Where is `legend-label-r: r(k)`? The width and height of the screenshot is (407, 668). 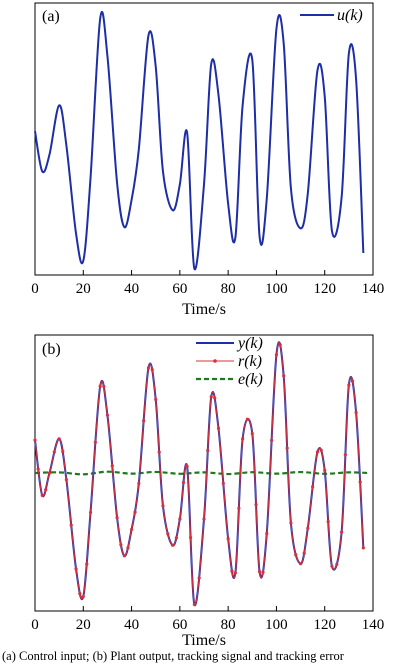
legend-label-r: r(k) is located at coordinates (250, 361).